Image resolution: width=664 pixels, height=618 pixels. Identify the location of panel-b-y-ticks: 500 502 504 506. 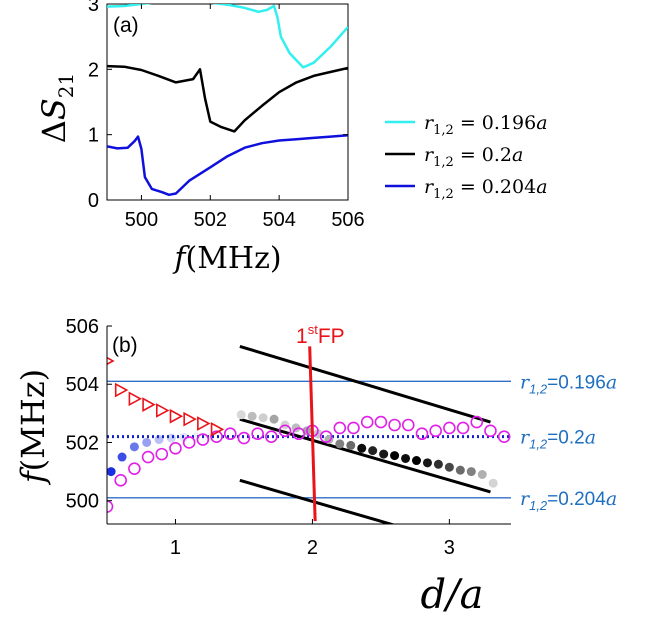
(89, 414).